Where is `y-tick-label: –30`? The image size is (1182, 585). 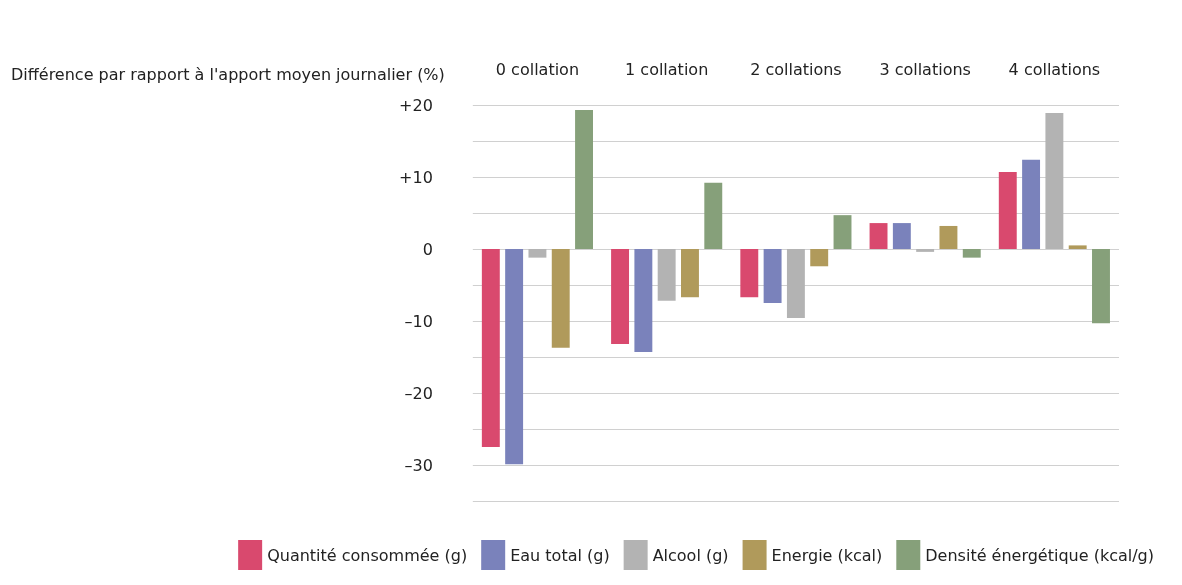 y-tick-label: –30 is located at coordinates (418, 465).